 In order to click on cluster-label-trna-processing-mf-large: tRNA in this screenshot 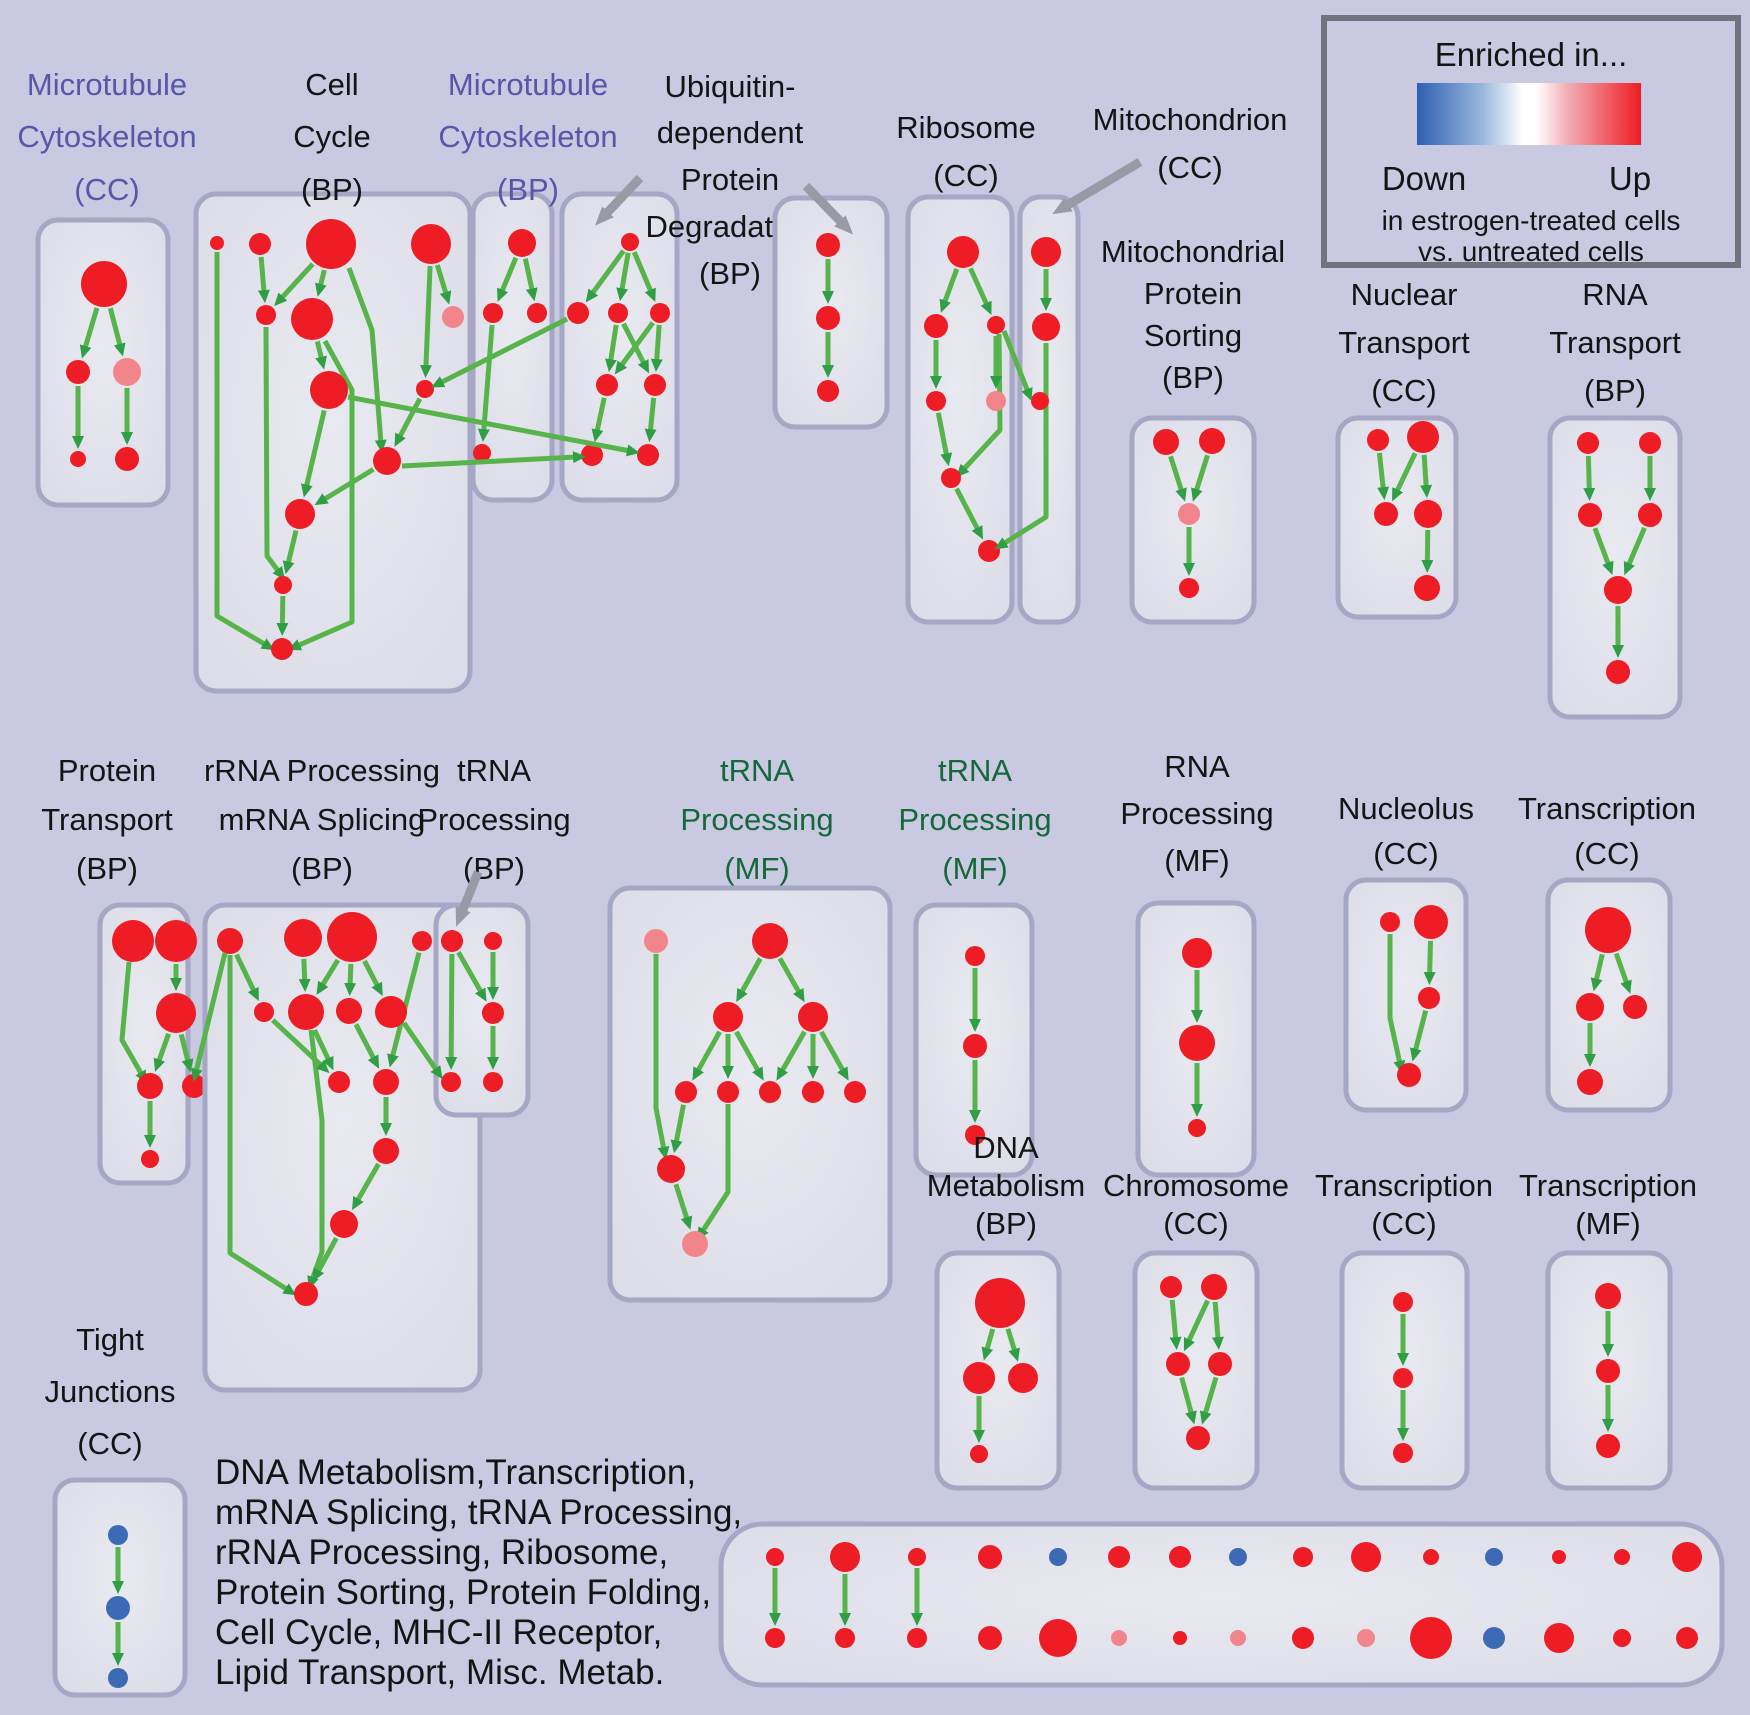, I will do `click(757, 770)`.